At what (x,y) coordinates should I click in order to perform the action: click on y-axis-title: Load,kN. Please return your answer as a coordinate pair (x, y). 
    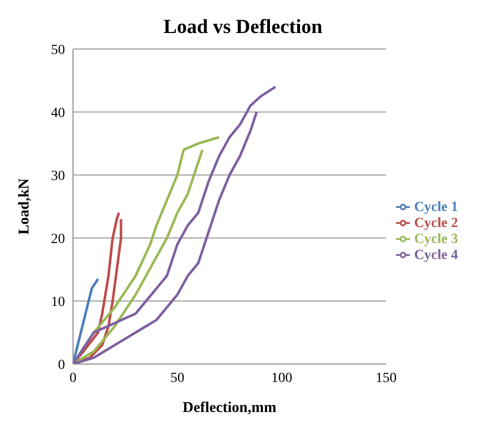
    Looking at the image, I should click on (24, 206).